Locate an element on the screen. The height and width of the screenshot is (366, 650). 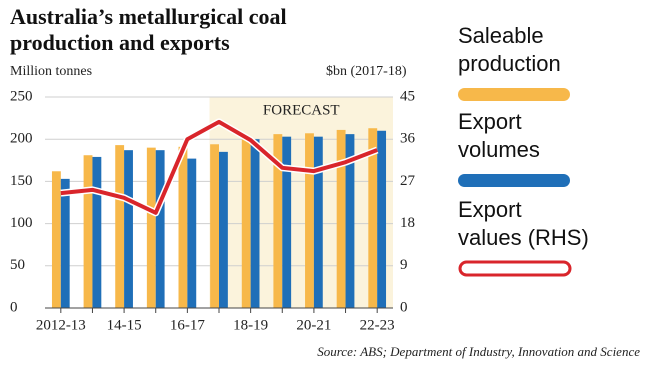
y2-tick-label: 36 is located at coordinates (408, 139).